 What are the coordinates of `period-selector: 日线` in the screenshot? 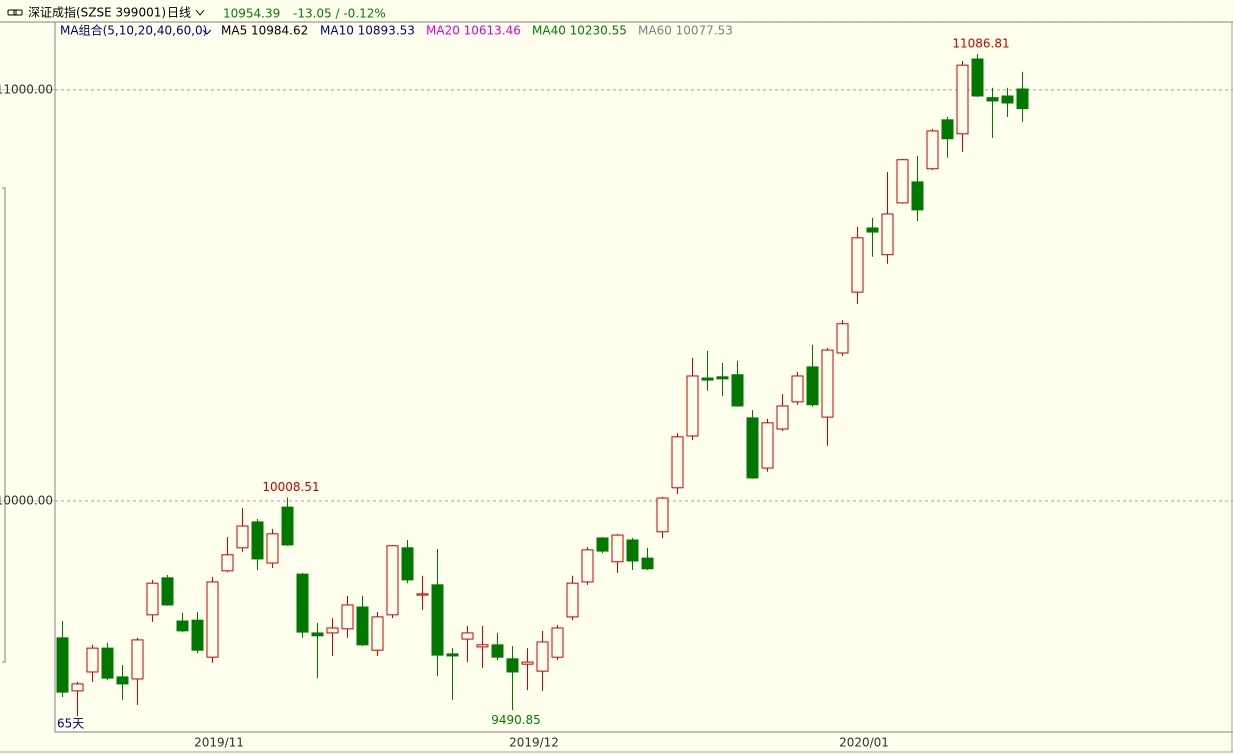 It's located at (179, 13).